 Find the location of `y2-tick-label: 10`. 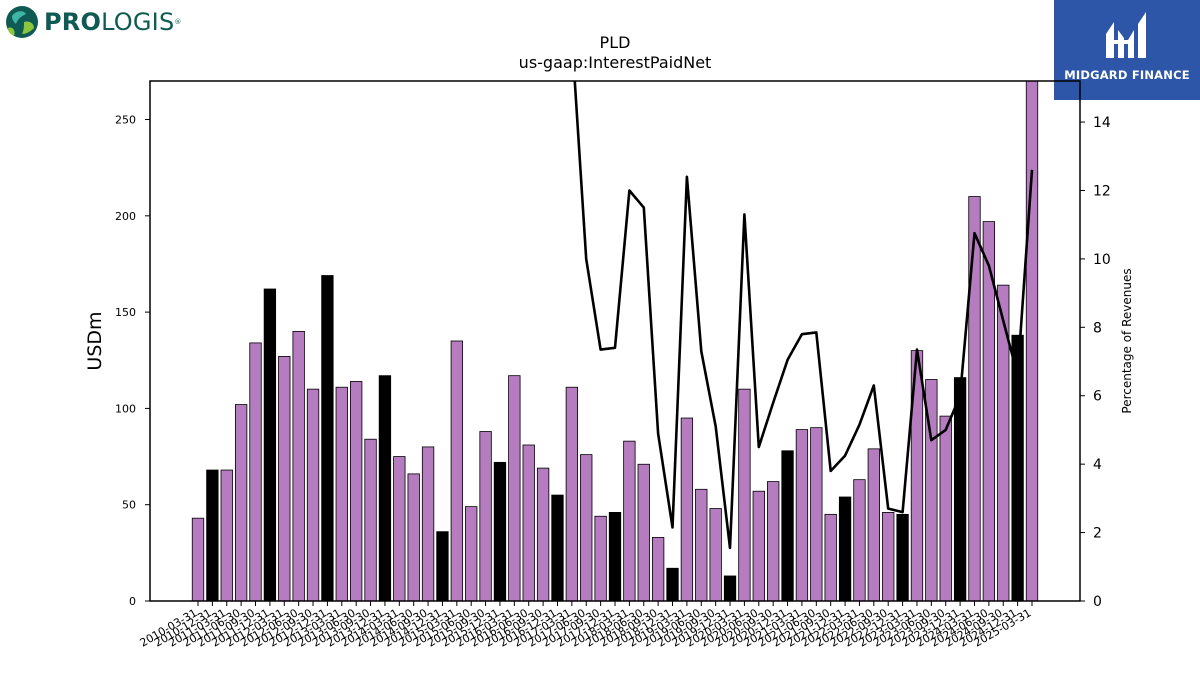

y2-tick-label: 10 is located at coordinates (1102, 260).